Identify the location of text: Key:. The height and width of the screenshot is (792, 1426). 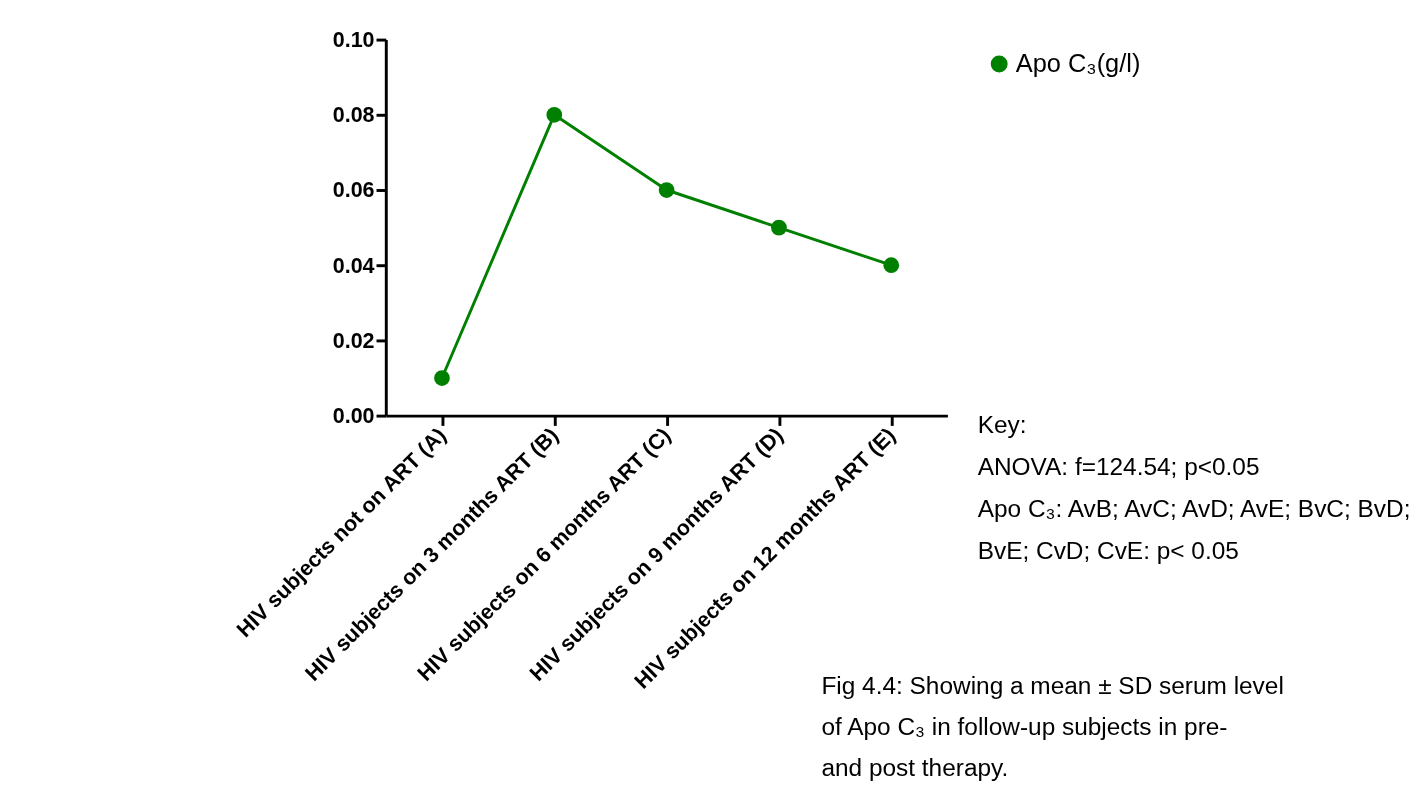
(1002, 425).